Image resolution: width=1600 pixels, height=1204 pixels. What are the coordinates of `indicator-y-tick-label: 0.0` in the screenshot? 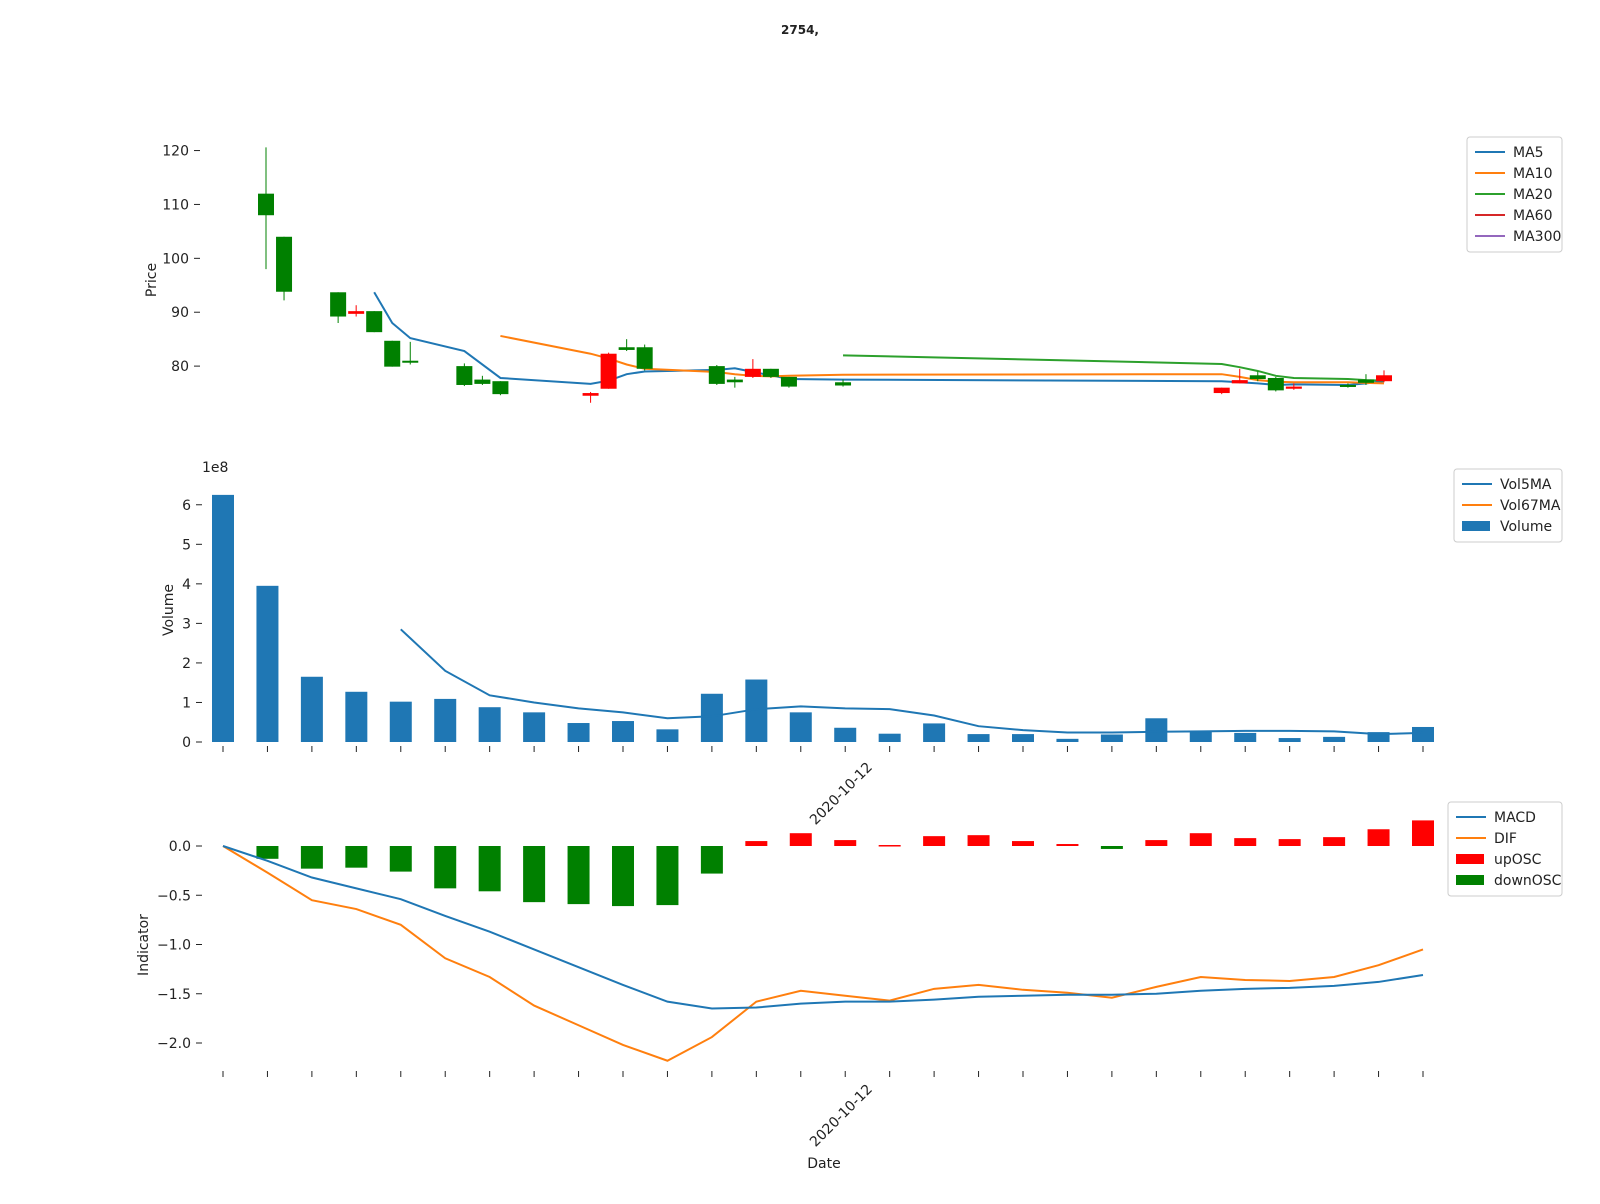 It's located at (180, 847).